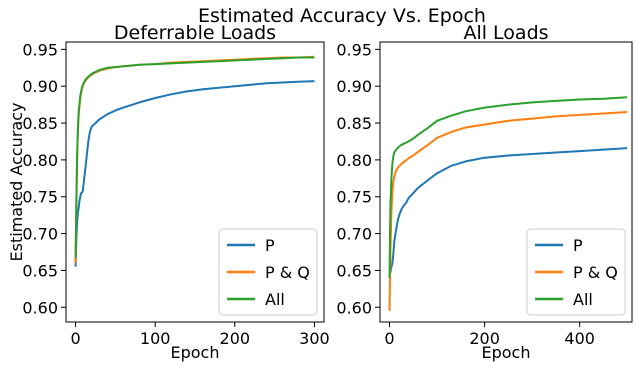 The height and width of the screenshot is (366, 634). I want to click on x-tick-label: 400, so click(579, 338).